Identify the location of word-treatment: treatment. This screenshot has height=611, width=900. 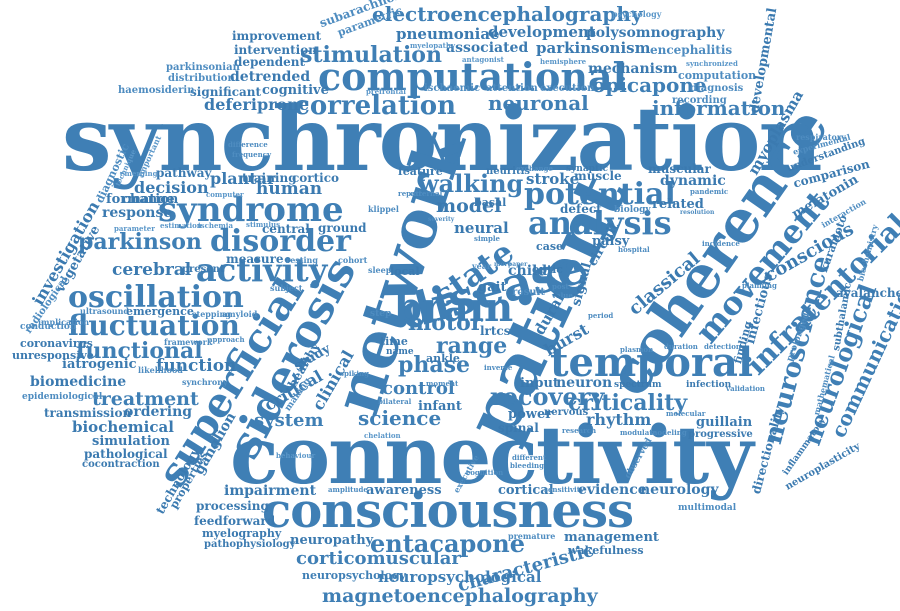
(145, 399).